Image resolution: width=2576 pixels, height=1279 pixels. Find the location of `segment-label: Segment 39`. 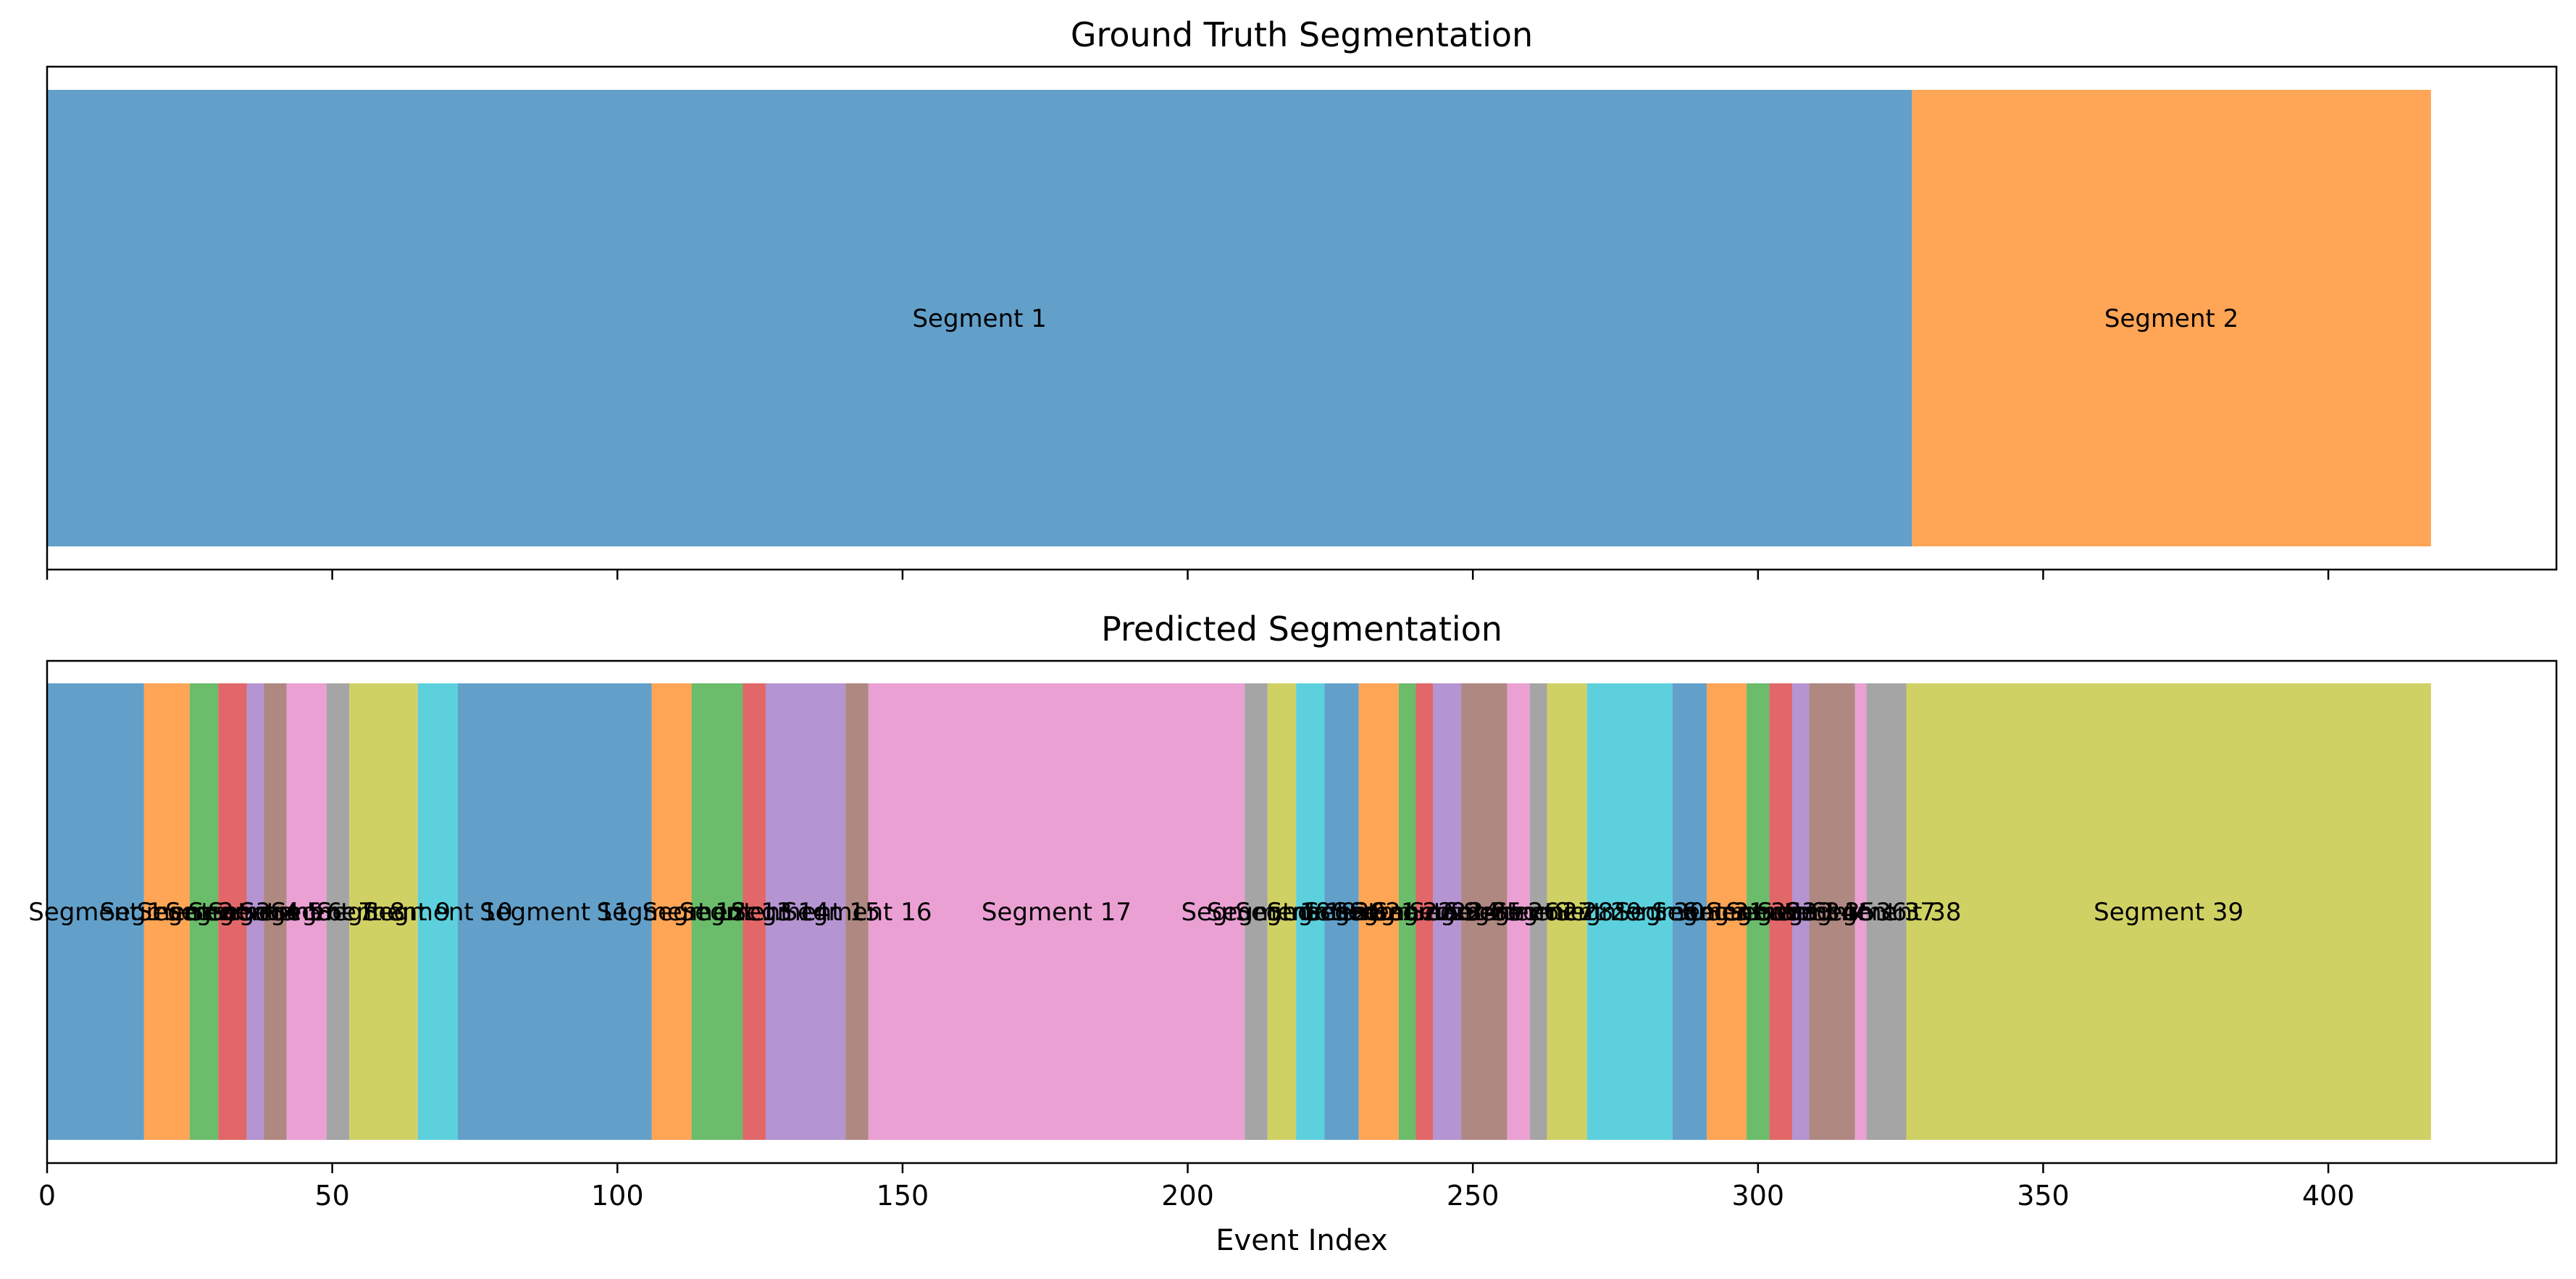

segment-label: Segment 39 is located at coordinates (2168, 912).